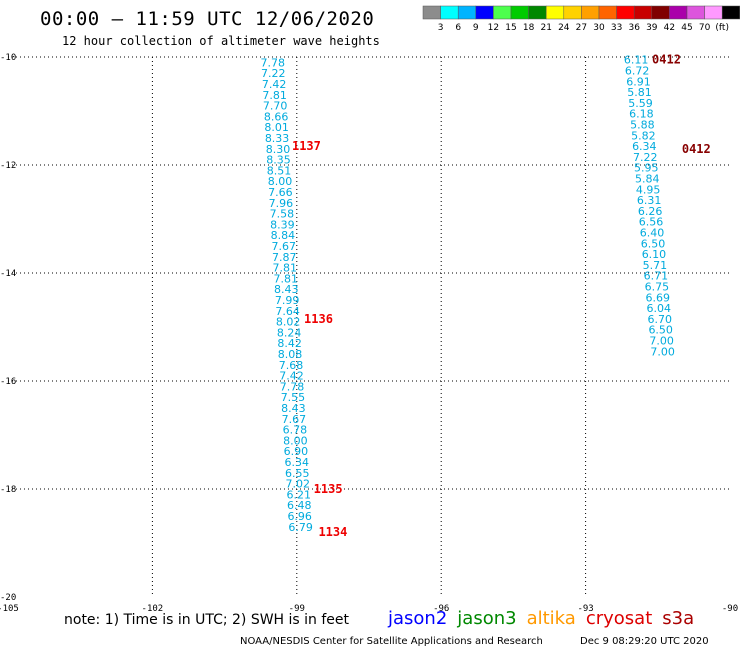 The image size is (740, 650). What do you see at coordinates (328, 489) in the screenshot?
I see `time-annotation: 1135` at bounding box center [328, 489].